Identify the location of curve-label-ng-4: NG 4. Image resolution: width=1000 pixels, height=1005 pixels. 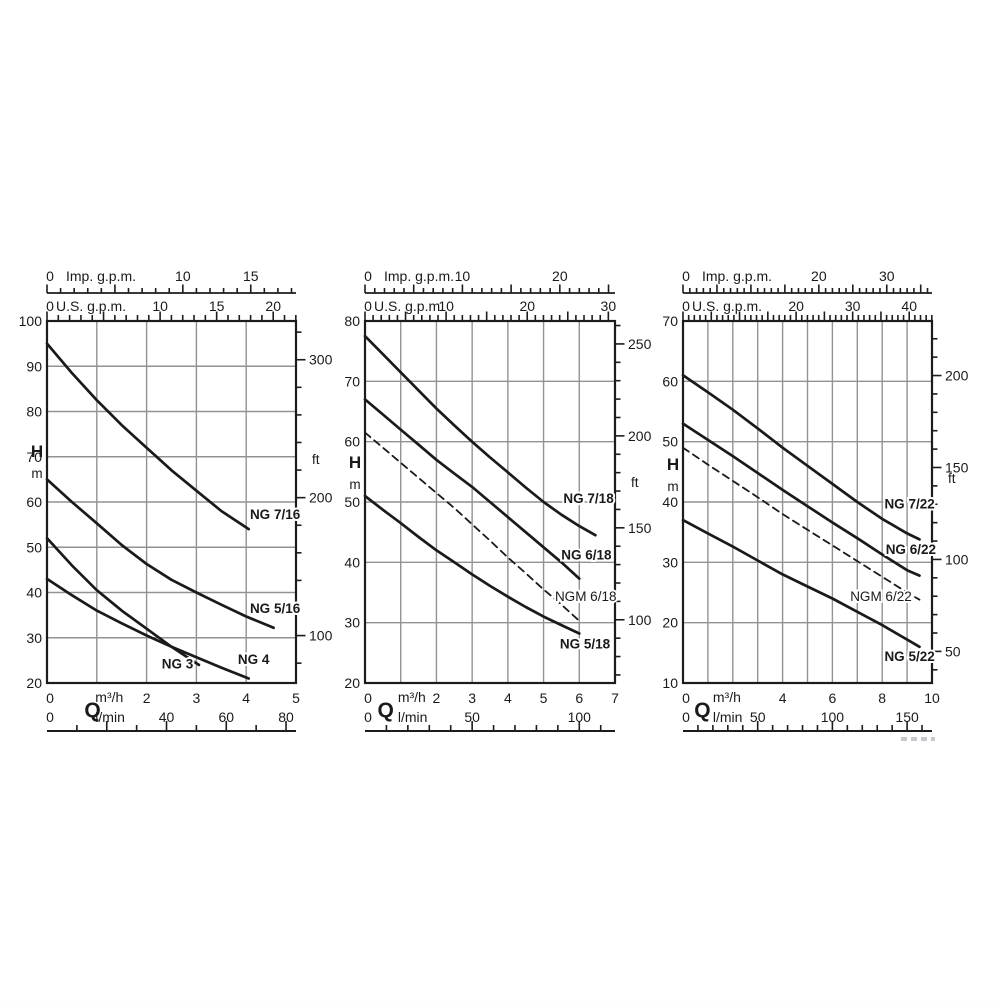
(254, 659).